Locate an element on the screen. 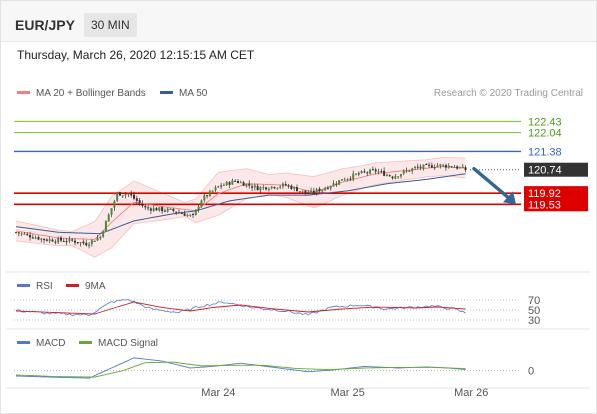  support-label: 119.92 is located at coordinates (544, 194).